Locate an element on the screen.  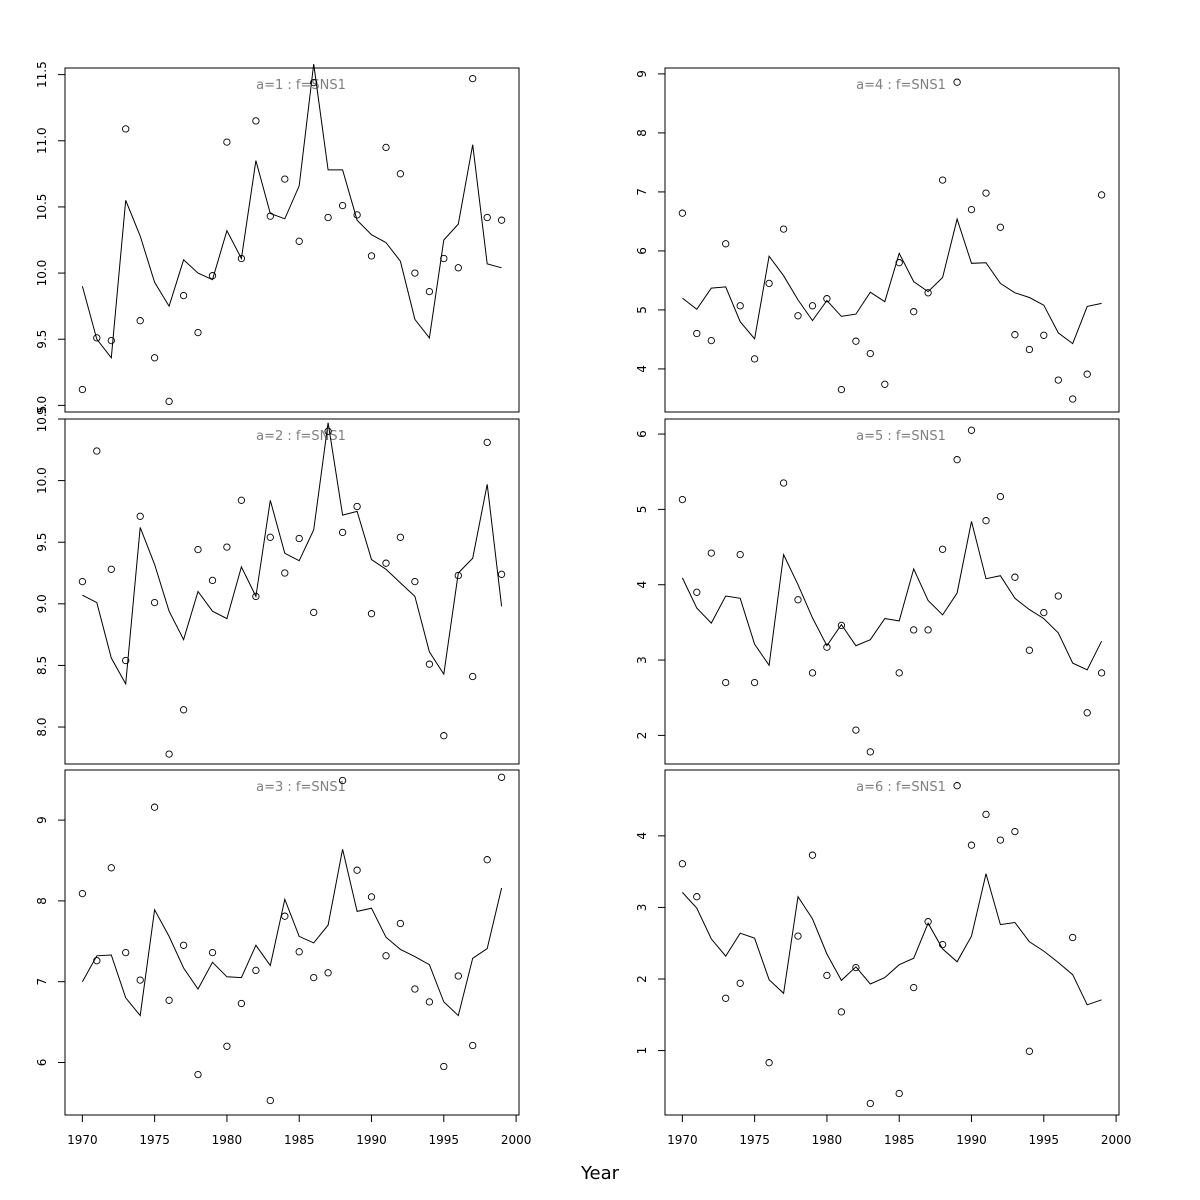
panel-title: a=5 : f=SNS1 is located at coordinates (901, 436).